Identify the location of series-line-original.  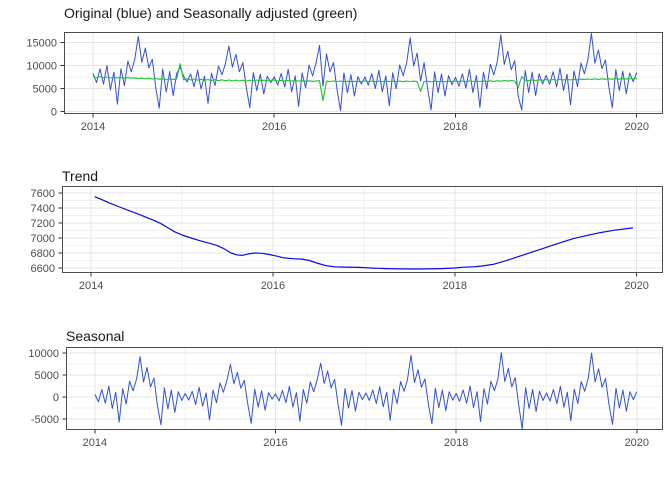
(365, 72).